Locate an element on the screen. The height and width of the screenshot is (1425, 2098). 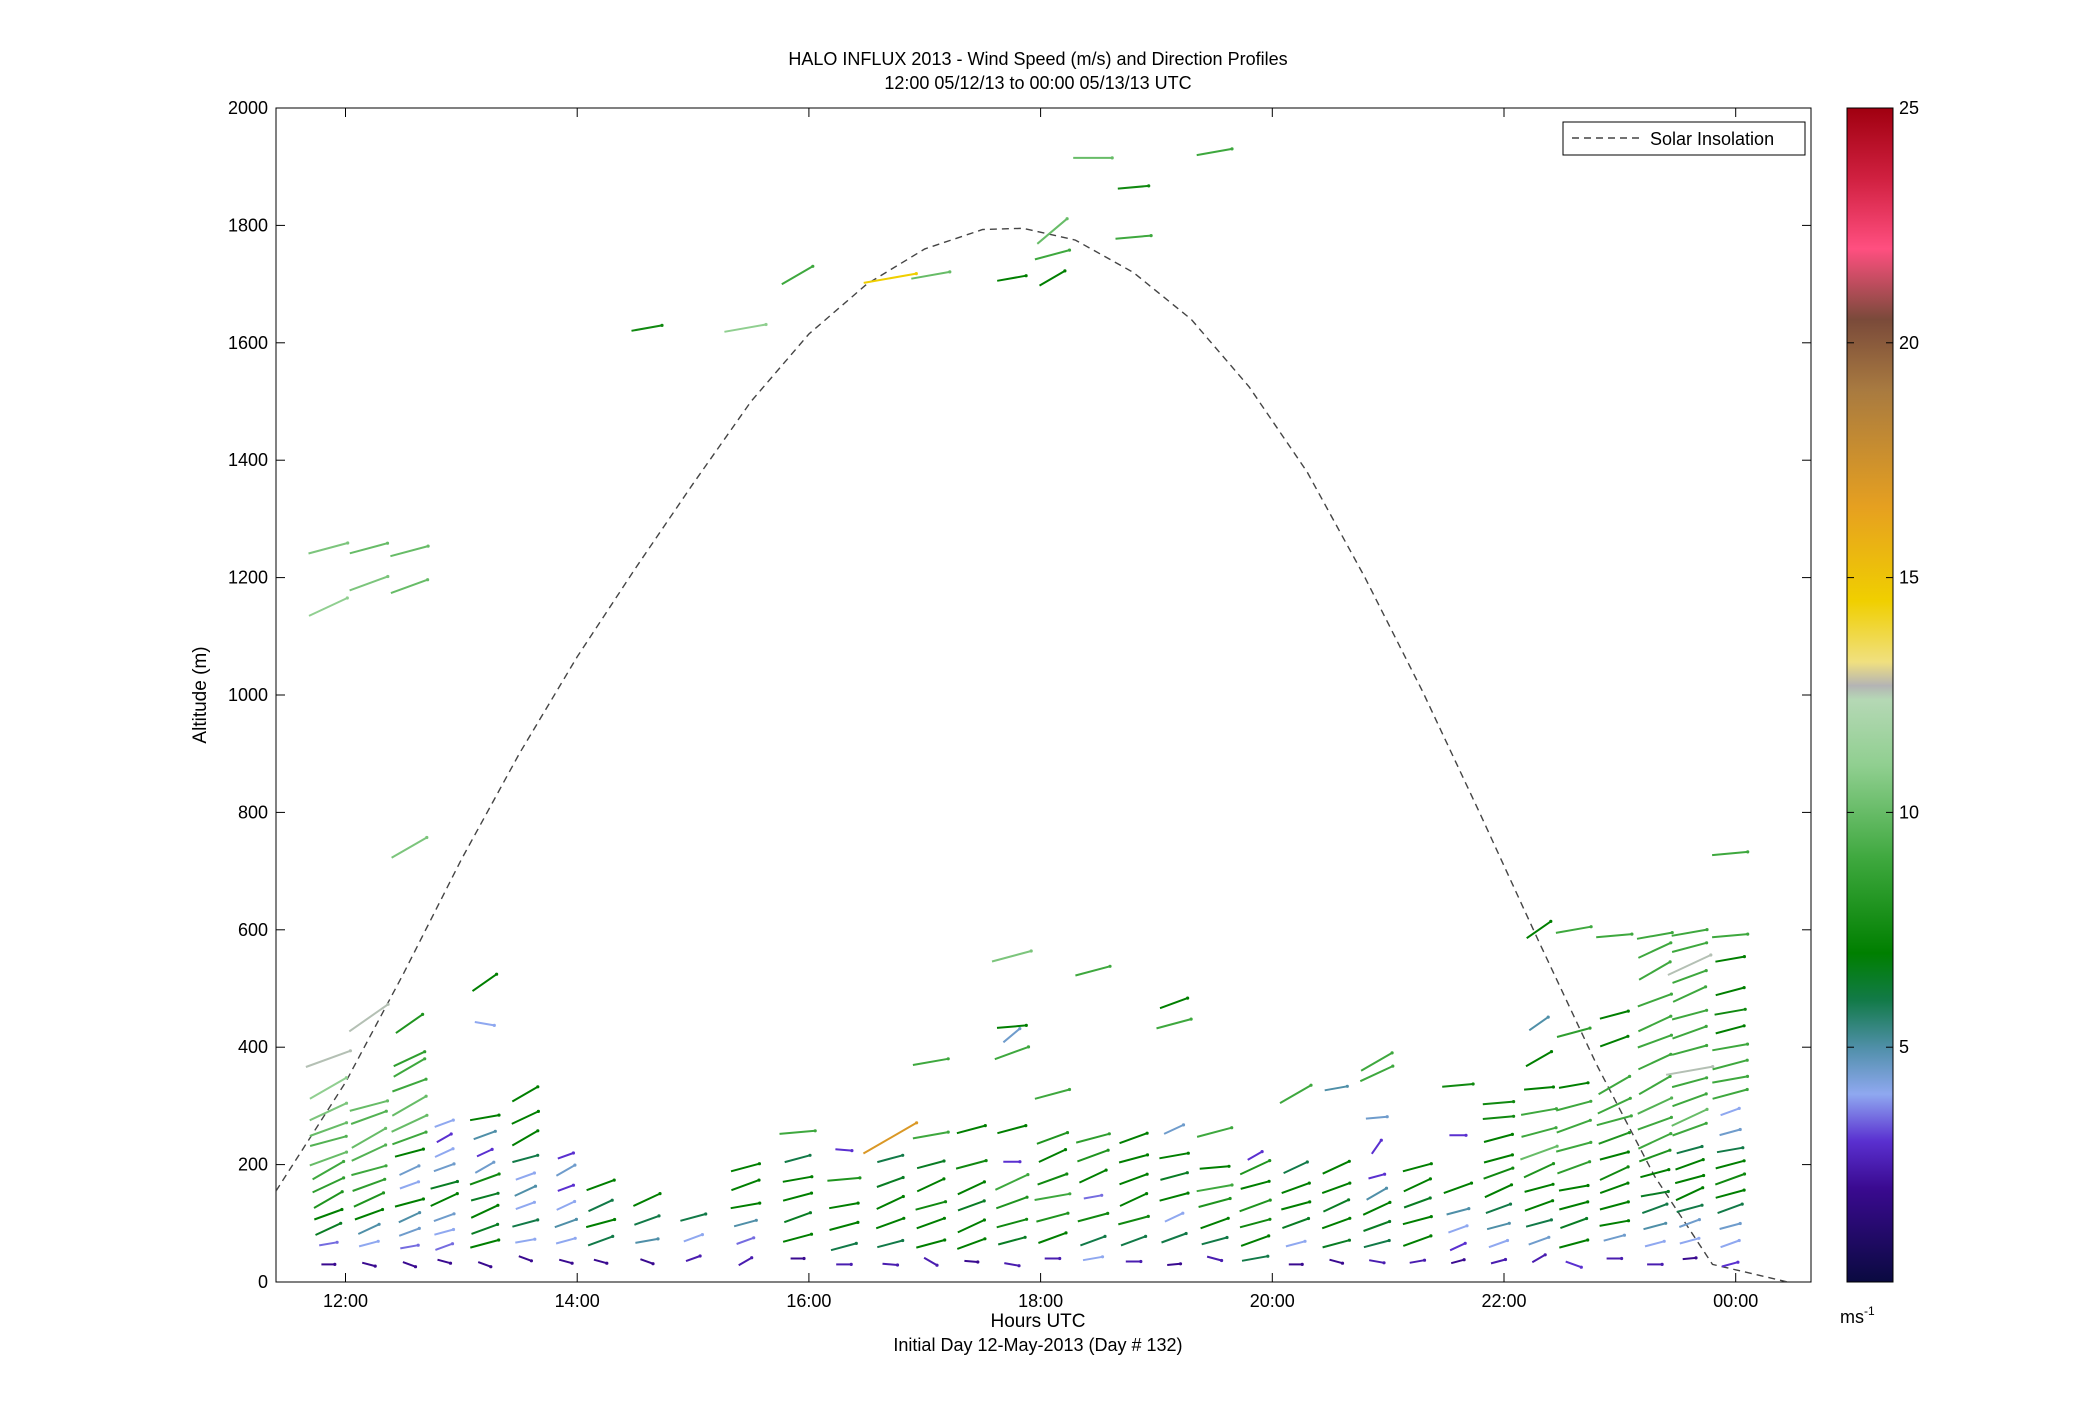
y-tick-label: 200 is located at coordinates (253, 1165).